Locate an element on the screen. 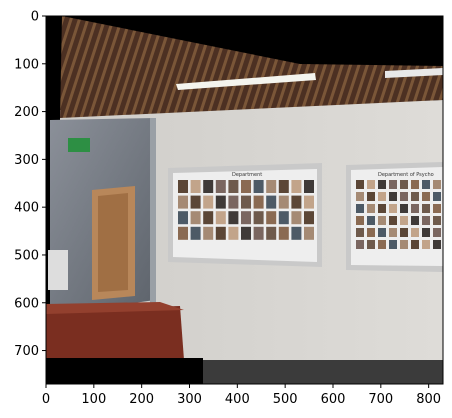 Image resolution: width=452 pixels, height=418 pixels. x-tick-label: 700 is located at coordinates (380, 399).